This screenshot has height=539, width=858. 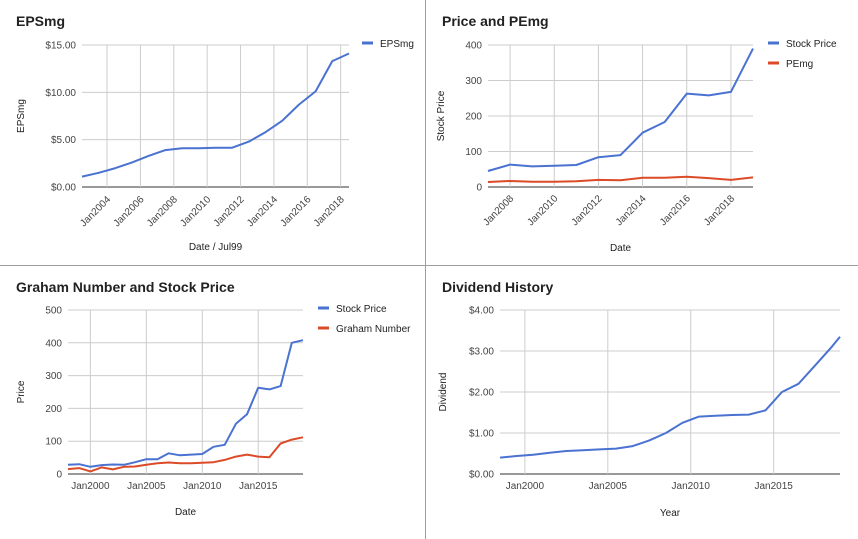 What do you see at coordinates (95, 211) in the screenshot?
I see `x-tick-label: Jan2004` at bounding box center [95, 211].